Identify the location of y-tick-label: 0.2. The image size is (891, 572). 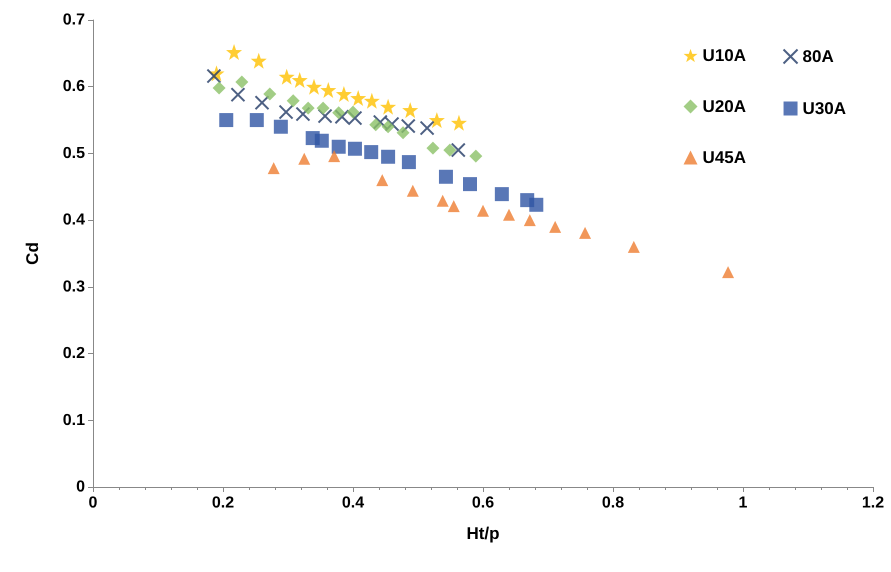
(74, 353).